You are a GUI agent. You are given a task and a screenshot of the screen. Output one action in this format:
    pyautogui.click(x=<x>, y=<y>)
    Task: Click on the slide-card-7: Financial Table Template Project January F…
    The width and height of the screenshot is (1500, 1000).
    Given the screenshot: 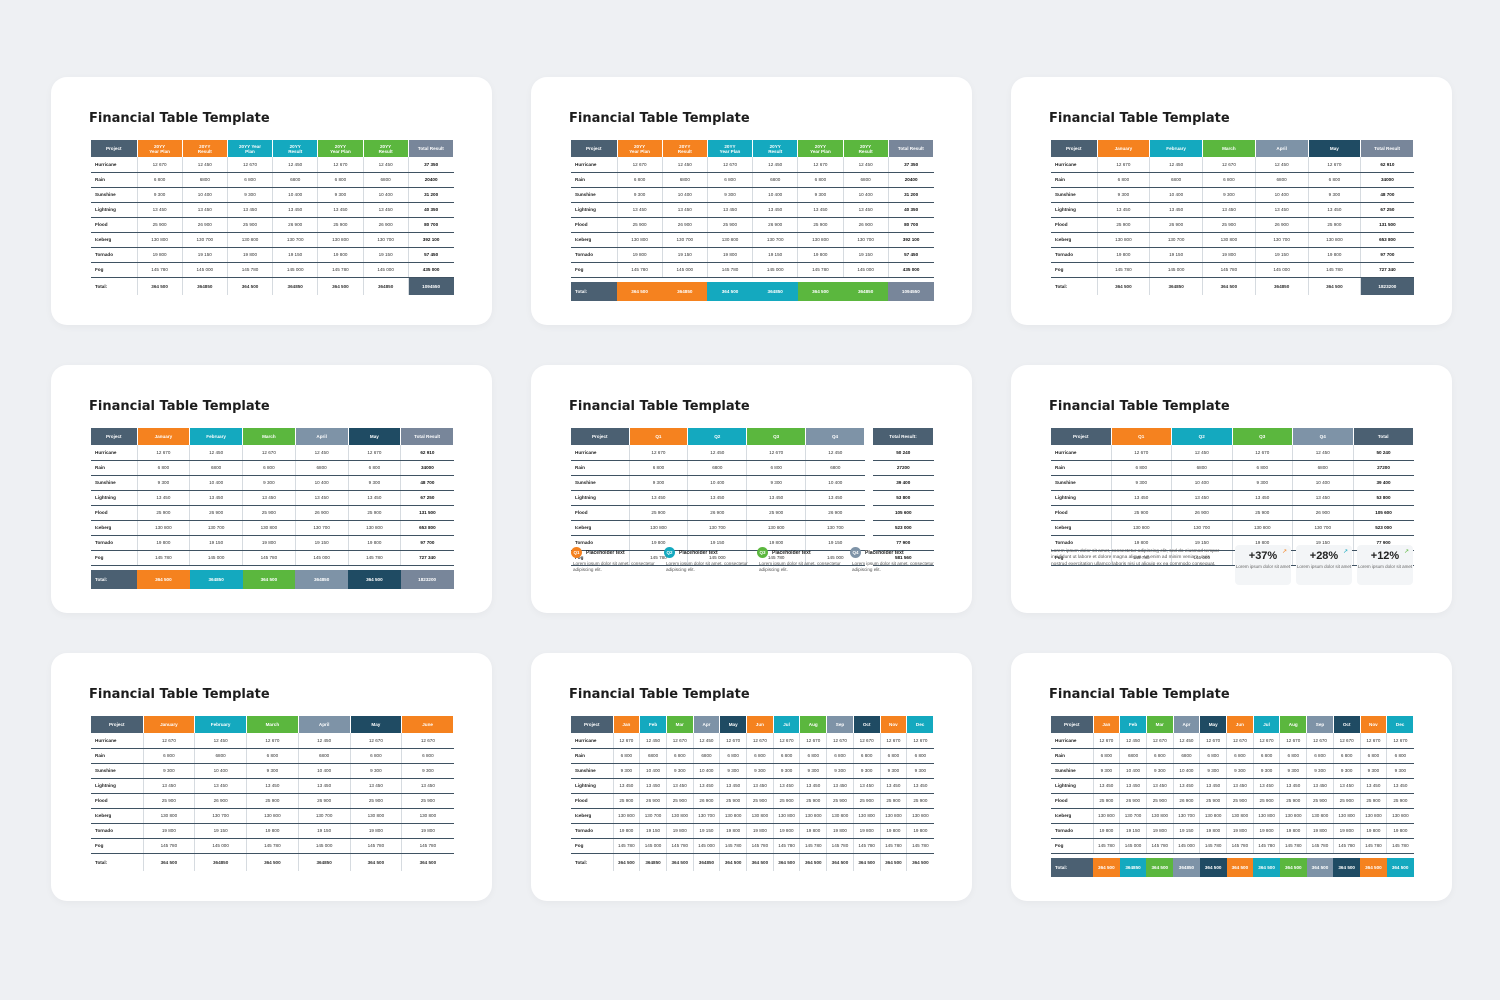 What is the action you would take?
    pyautogui.click(x=271, y=777)
    